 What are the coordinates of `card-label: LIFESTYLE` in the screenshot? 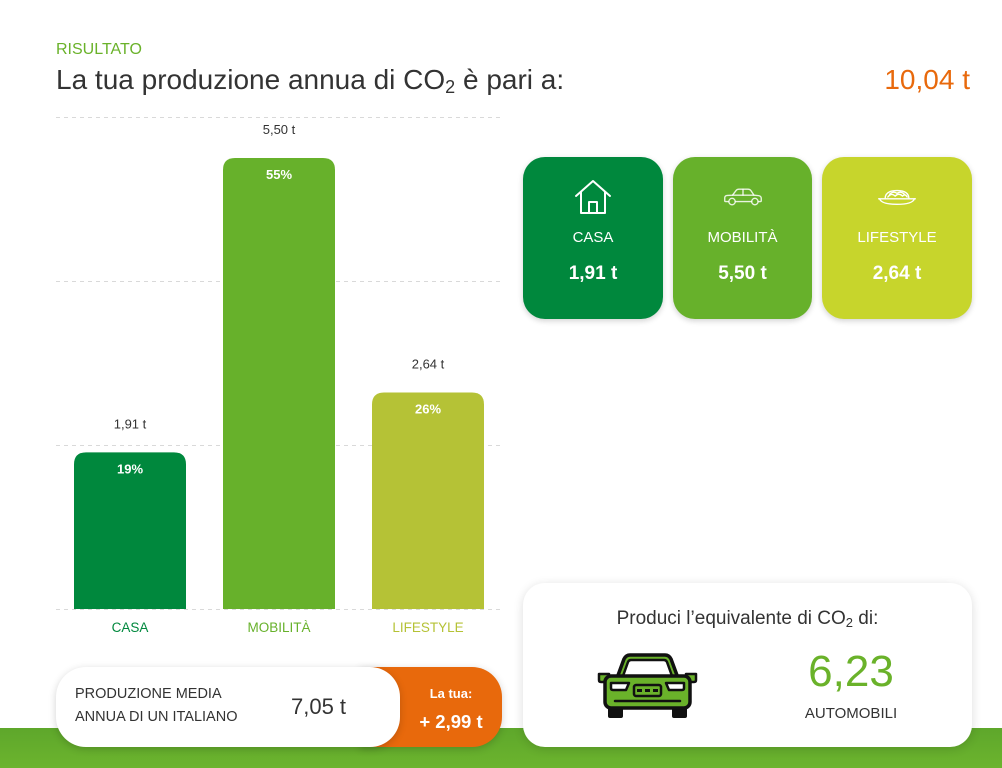 It's located at (897, 237).